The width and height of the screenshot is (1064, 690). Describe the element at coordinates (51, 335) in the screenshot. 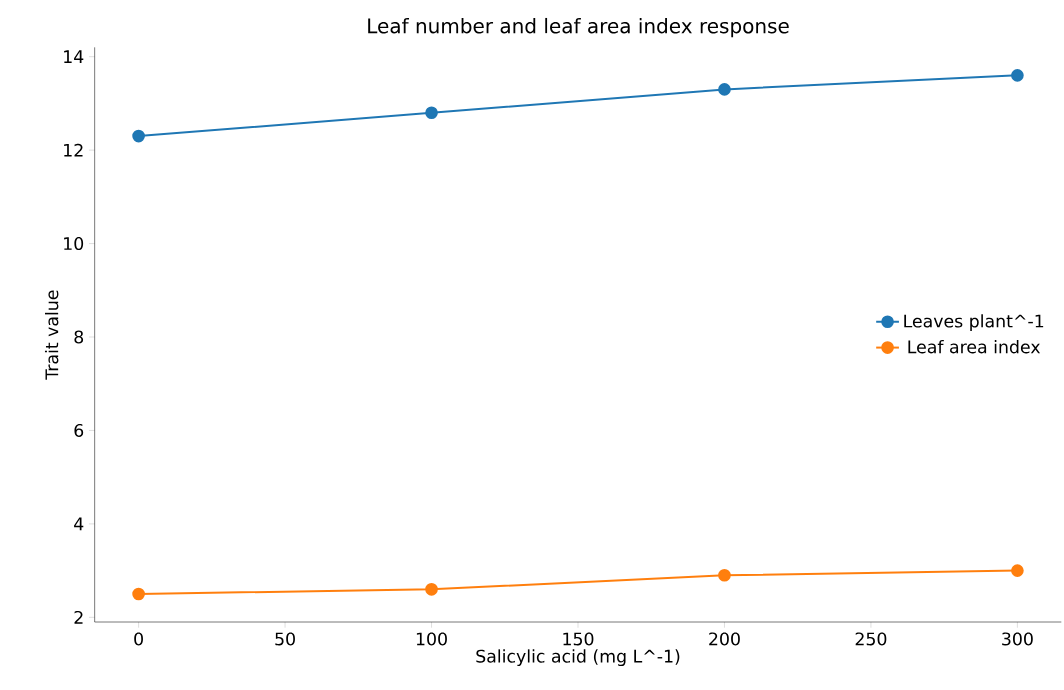

I see `y-axis-title: Trait value` at that location.